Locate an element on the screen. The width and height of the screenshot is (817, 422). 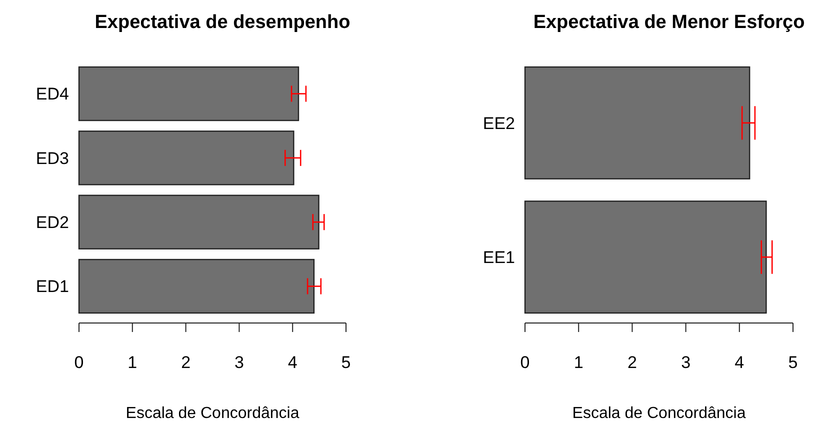
chart-title: Expectativa de Menor Esforço is located at coordinates (669, 22).